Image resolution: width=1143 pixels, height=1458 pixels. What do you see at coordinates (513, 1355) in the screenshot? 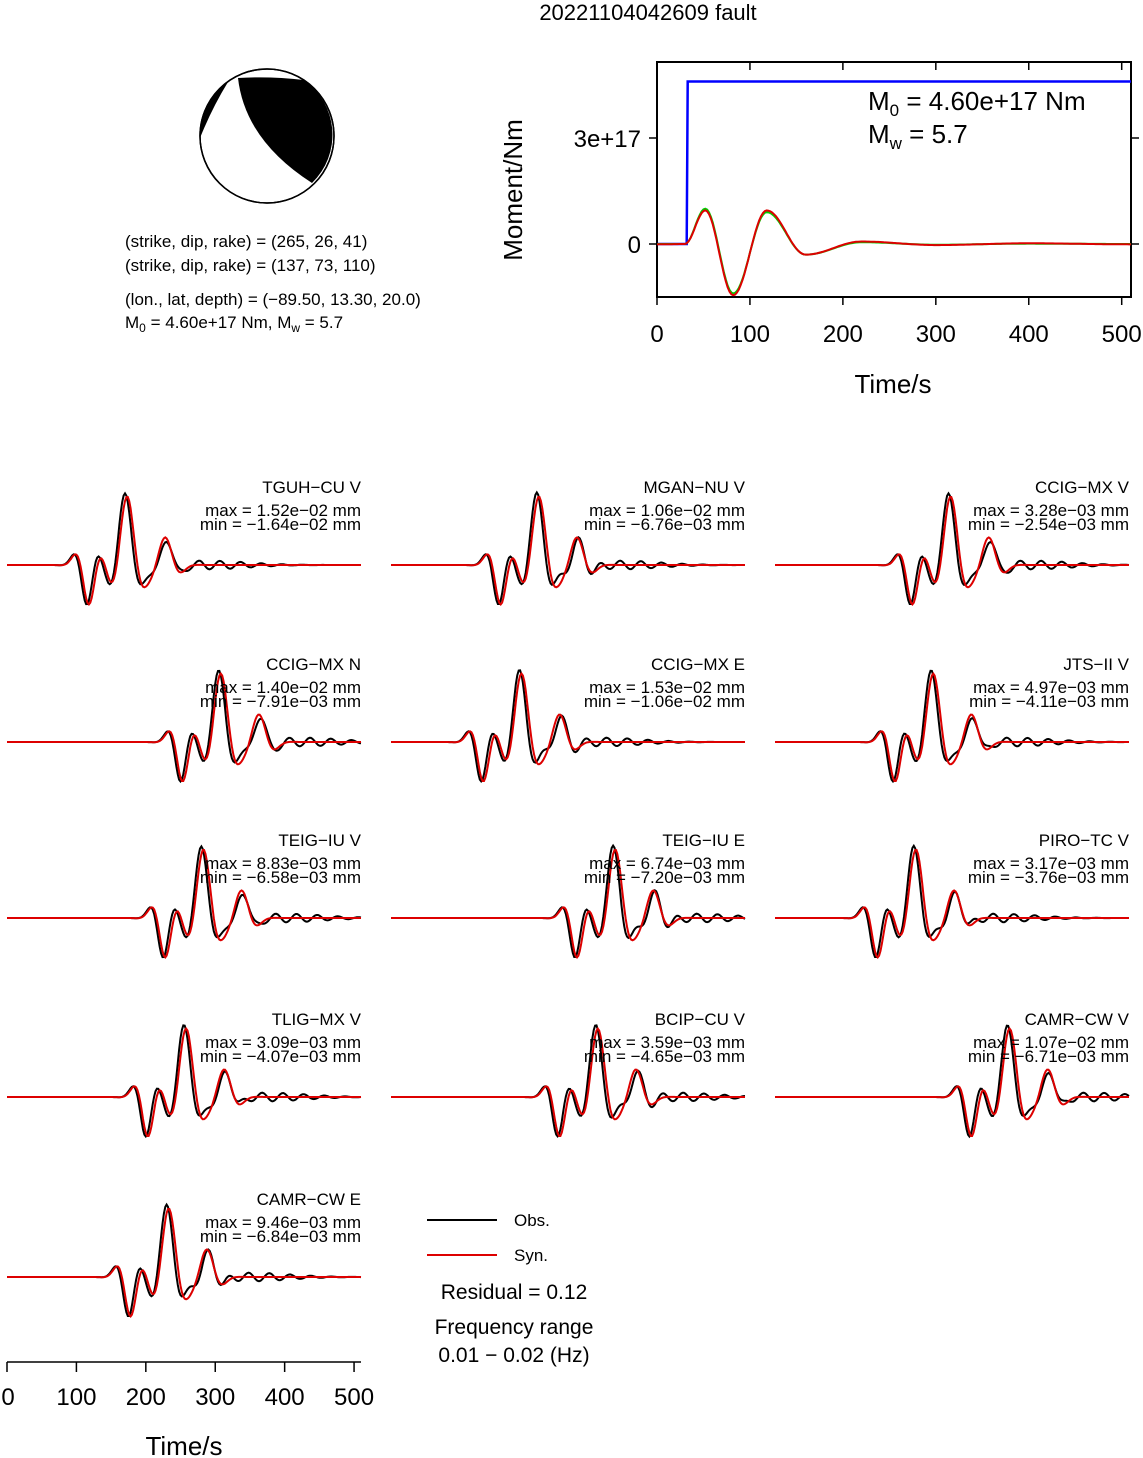
I see `frequency-range-value: 0.01 − 0.02 (Hz)` at bounding box center [513, 1355].